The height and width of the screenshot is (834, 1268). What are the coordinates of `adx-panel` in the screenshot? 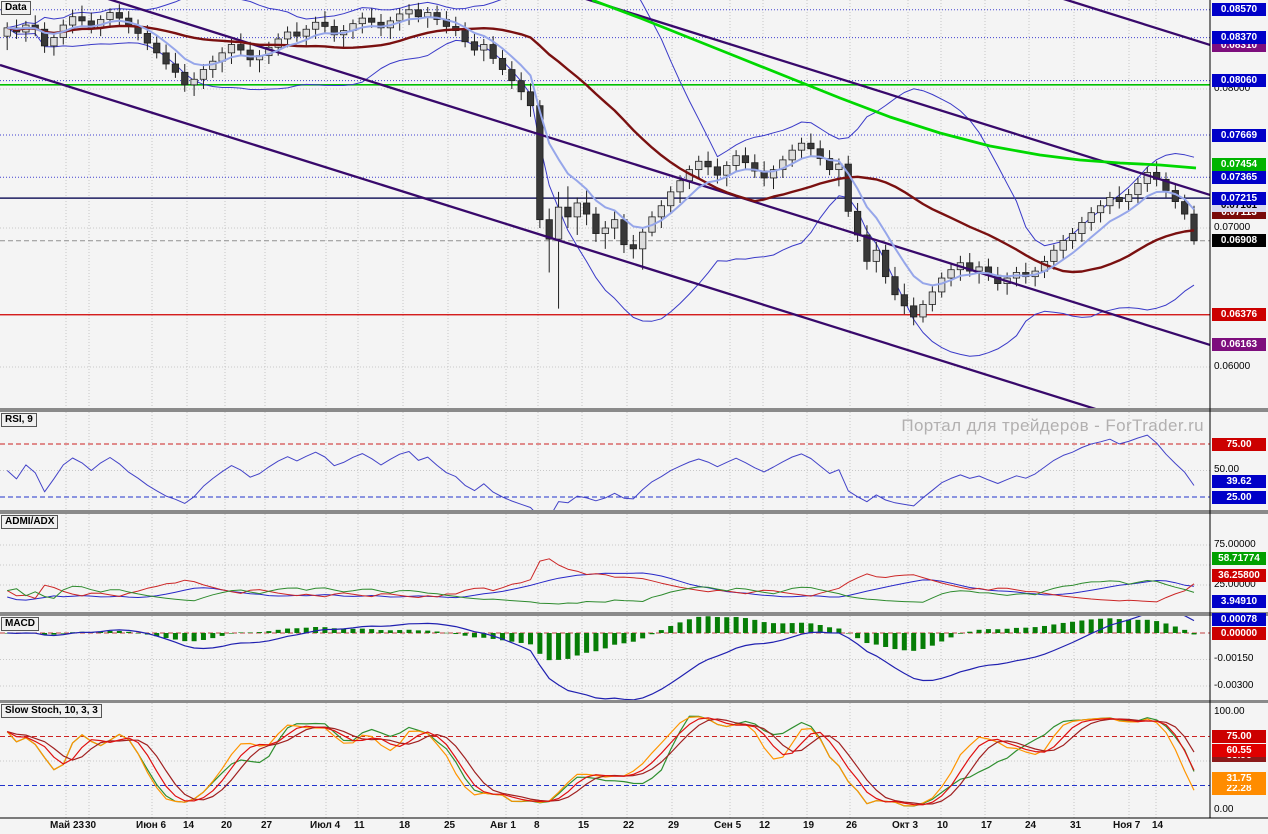 It's located at (605, 563).